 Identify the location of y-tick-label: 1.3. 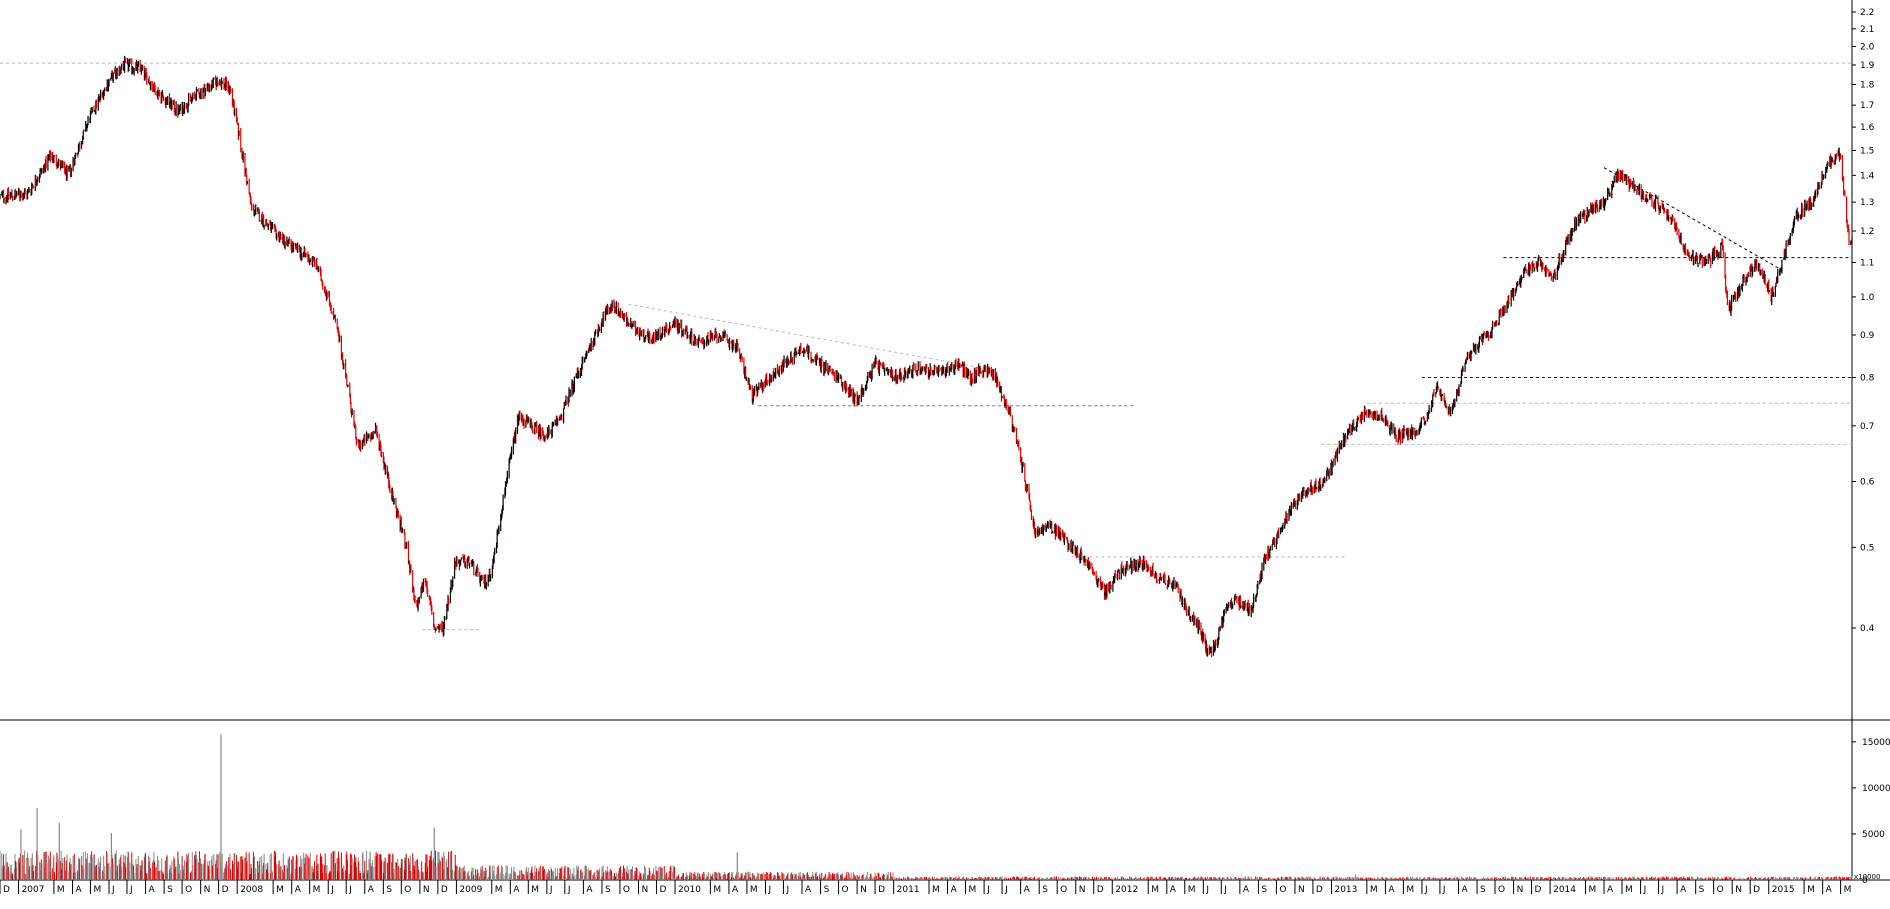
(1867, 203).